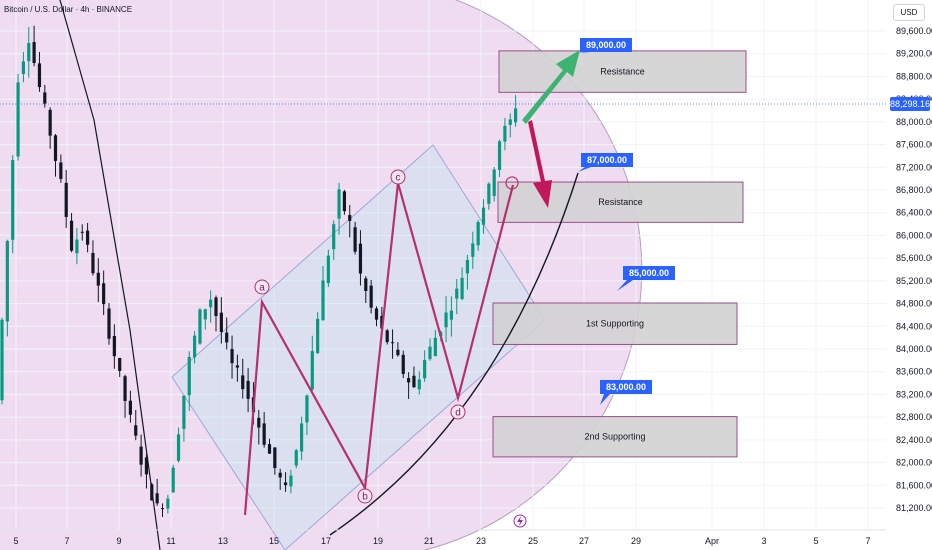  Describe the element at coordinates (914, 190) in the screenshot. I see `y-tick-label: 86,800.00` at that location.